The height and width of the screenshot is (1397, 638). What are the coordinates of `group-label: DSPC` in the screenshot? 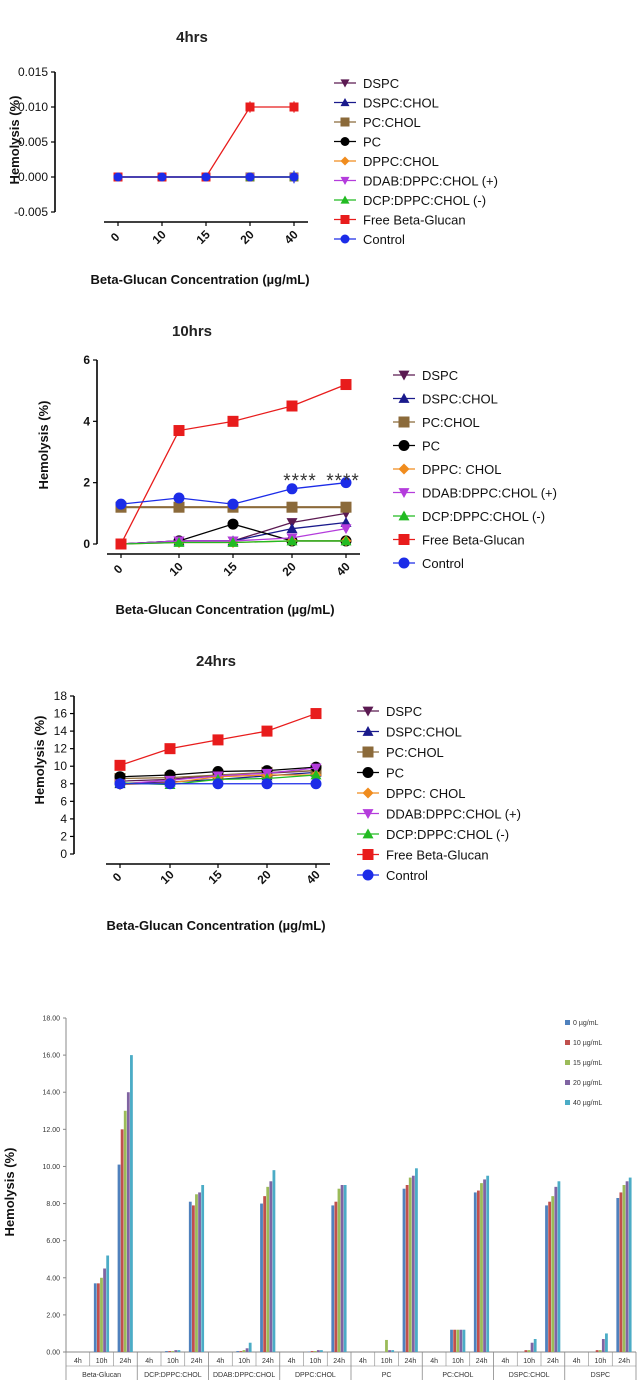 It's located at (600, 1375).